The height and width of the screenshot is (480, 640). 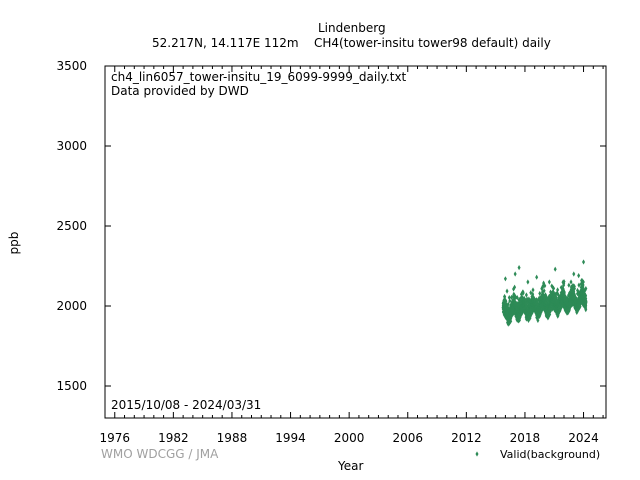 I want to click on data-provider-label: Data provided by DWD, so click(x=180, y=91).